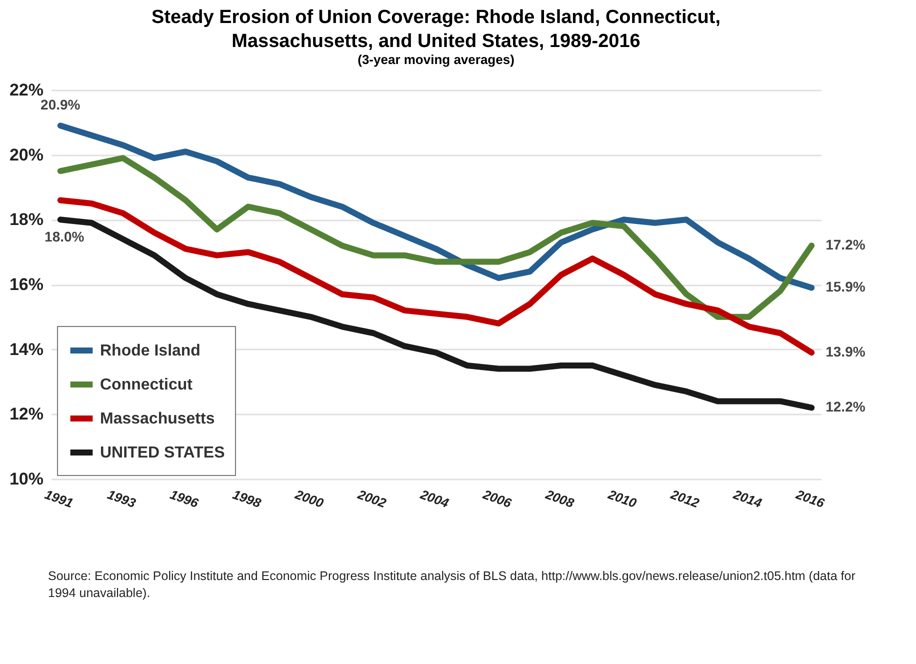 This screenshot has height=664, width=916. Describe the element at coordinates (26, 479) in the screenshot. I see `y-tick-label: 10%` at that location.